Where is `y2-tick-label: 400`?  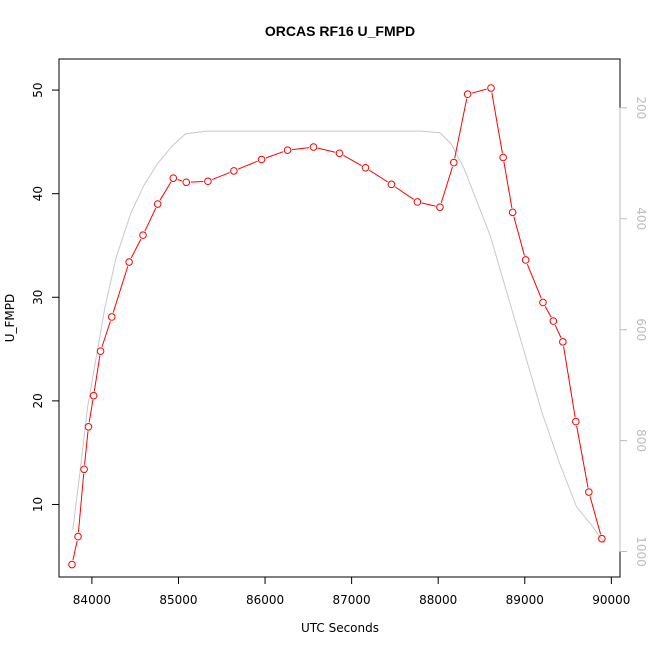
y2-tick-label: 400 is located at coordinates (641, 218).